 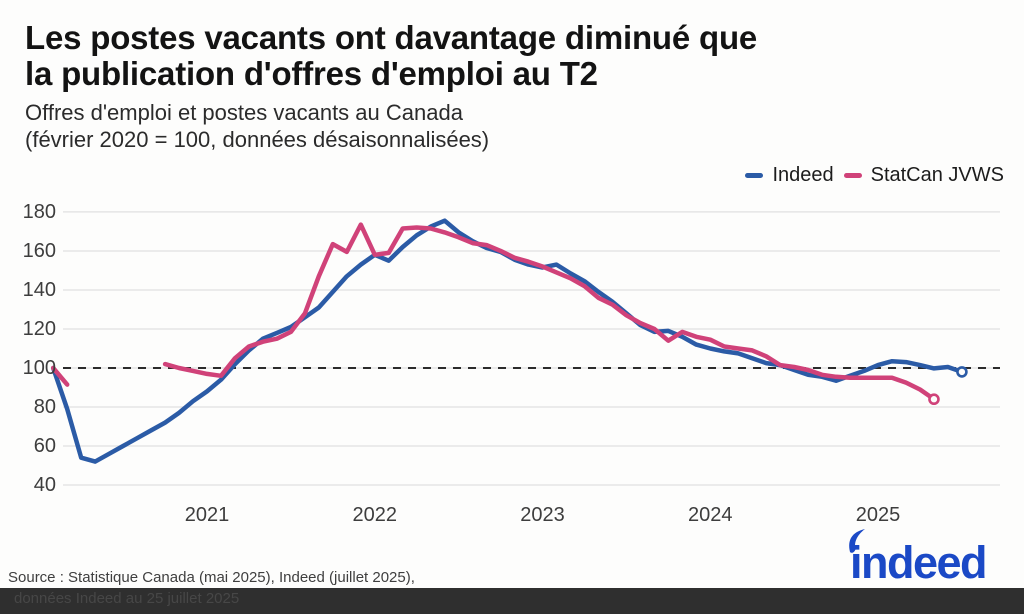 I want to click on legend-label-statcan: StatCan JVWS, so click(x=937, y=174).